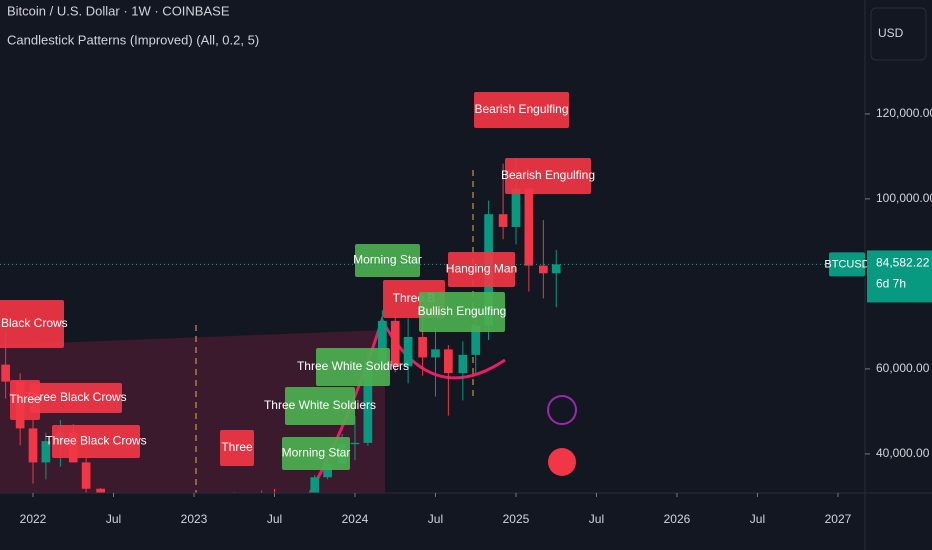 The image size is (932, 550). What do you see at coordinates (838, 519) in the screenshot?
I see `x-tick-label: 2027` at bounding box center [838, 519].